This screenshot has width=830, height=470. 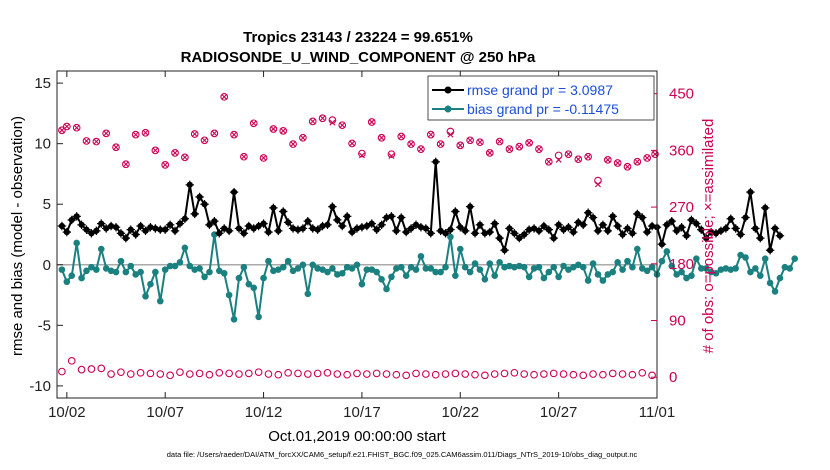 What do you see at coordinates (681, 207) in the screenshot?
I see `right-tick-label: 270` at bounding box center [681, 207].